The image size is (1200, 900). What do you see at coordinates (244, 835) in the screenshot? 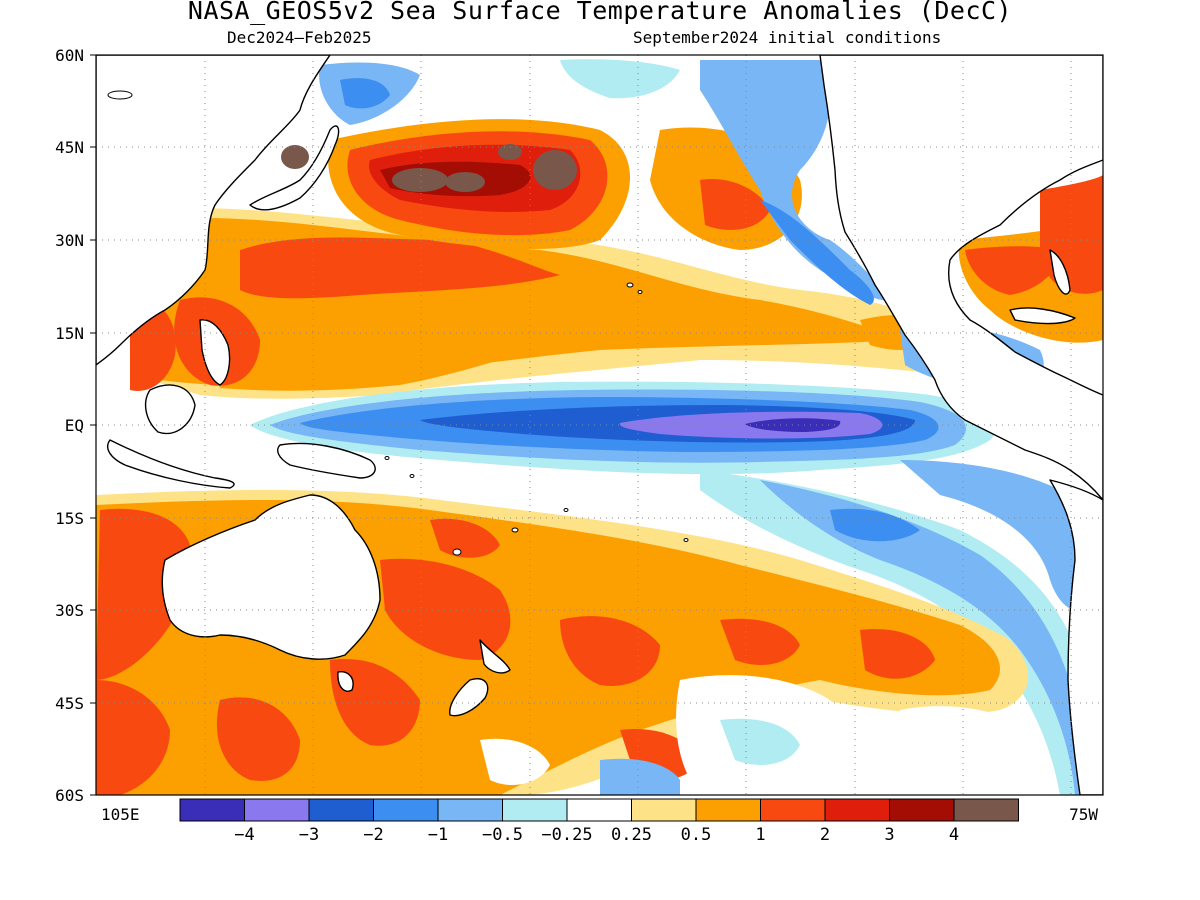
I see `colorbar-label: −4` at bounding box center [244, 835].